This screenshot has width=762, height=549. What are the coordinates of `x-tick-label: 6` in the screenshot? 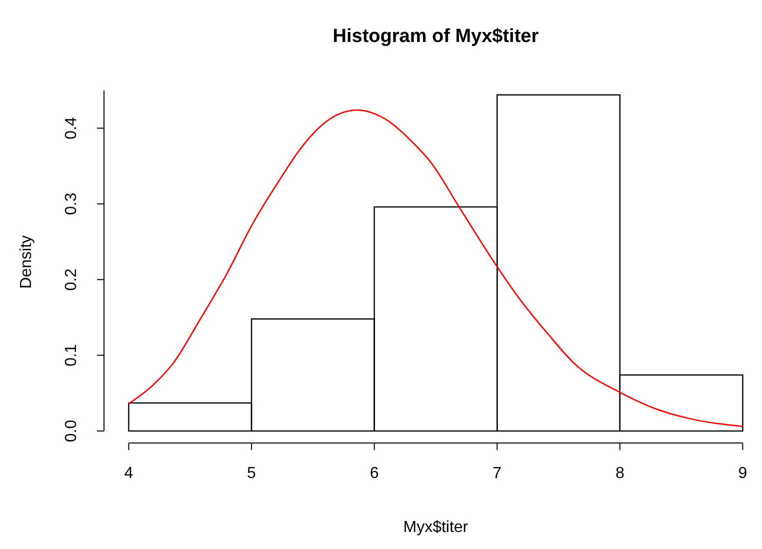 It's located at (374, 473).